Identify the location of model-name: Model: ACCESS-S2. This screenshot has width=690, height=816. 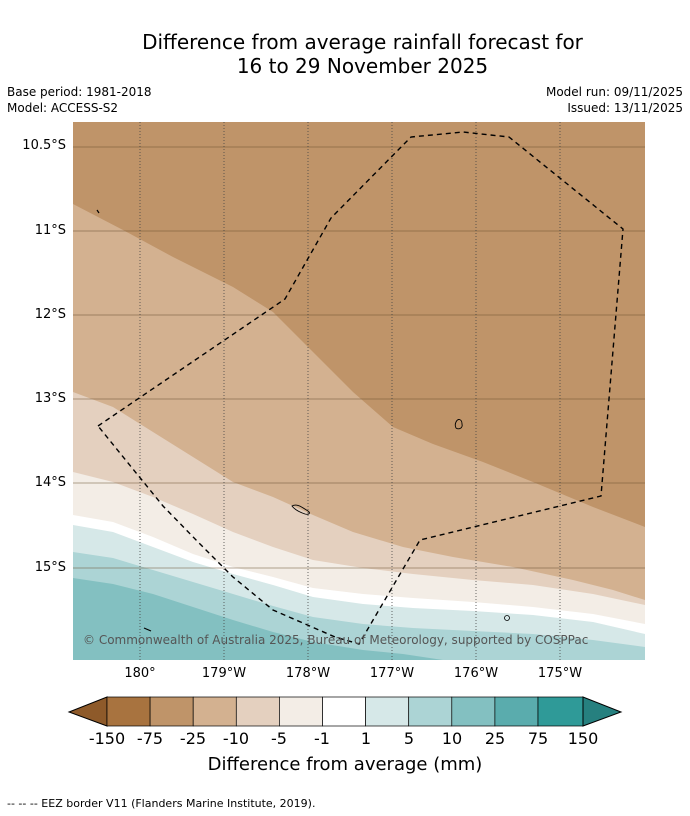
(63, 108).